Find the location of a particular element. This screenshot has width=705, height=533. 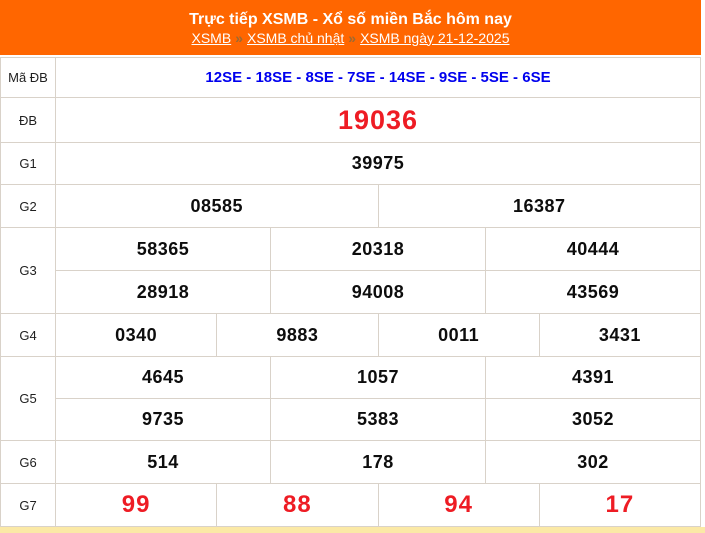

prize-cell: 3431 is located at coordinates (620, 335).